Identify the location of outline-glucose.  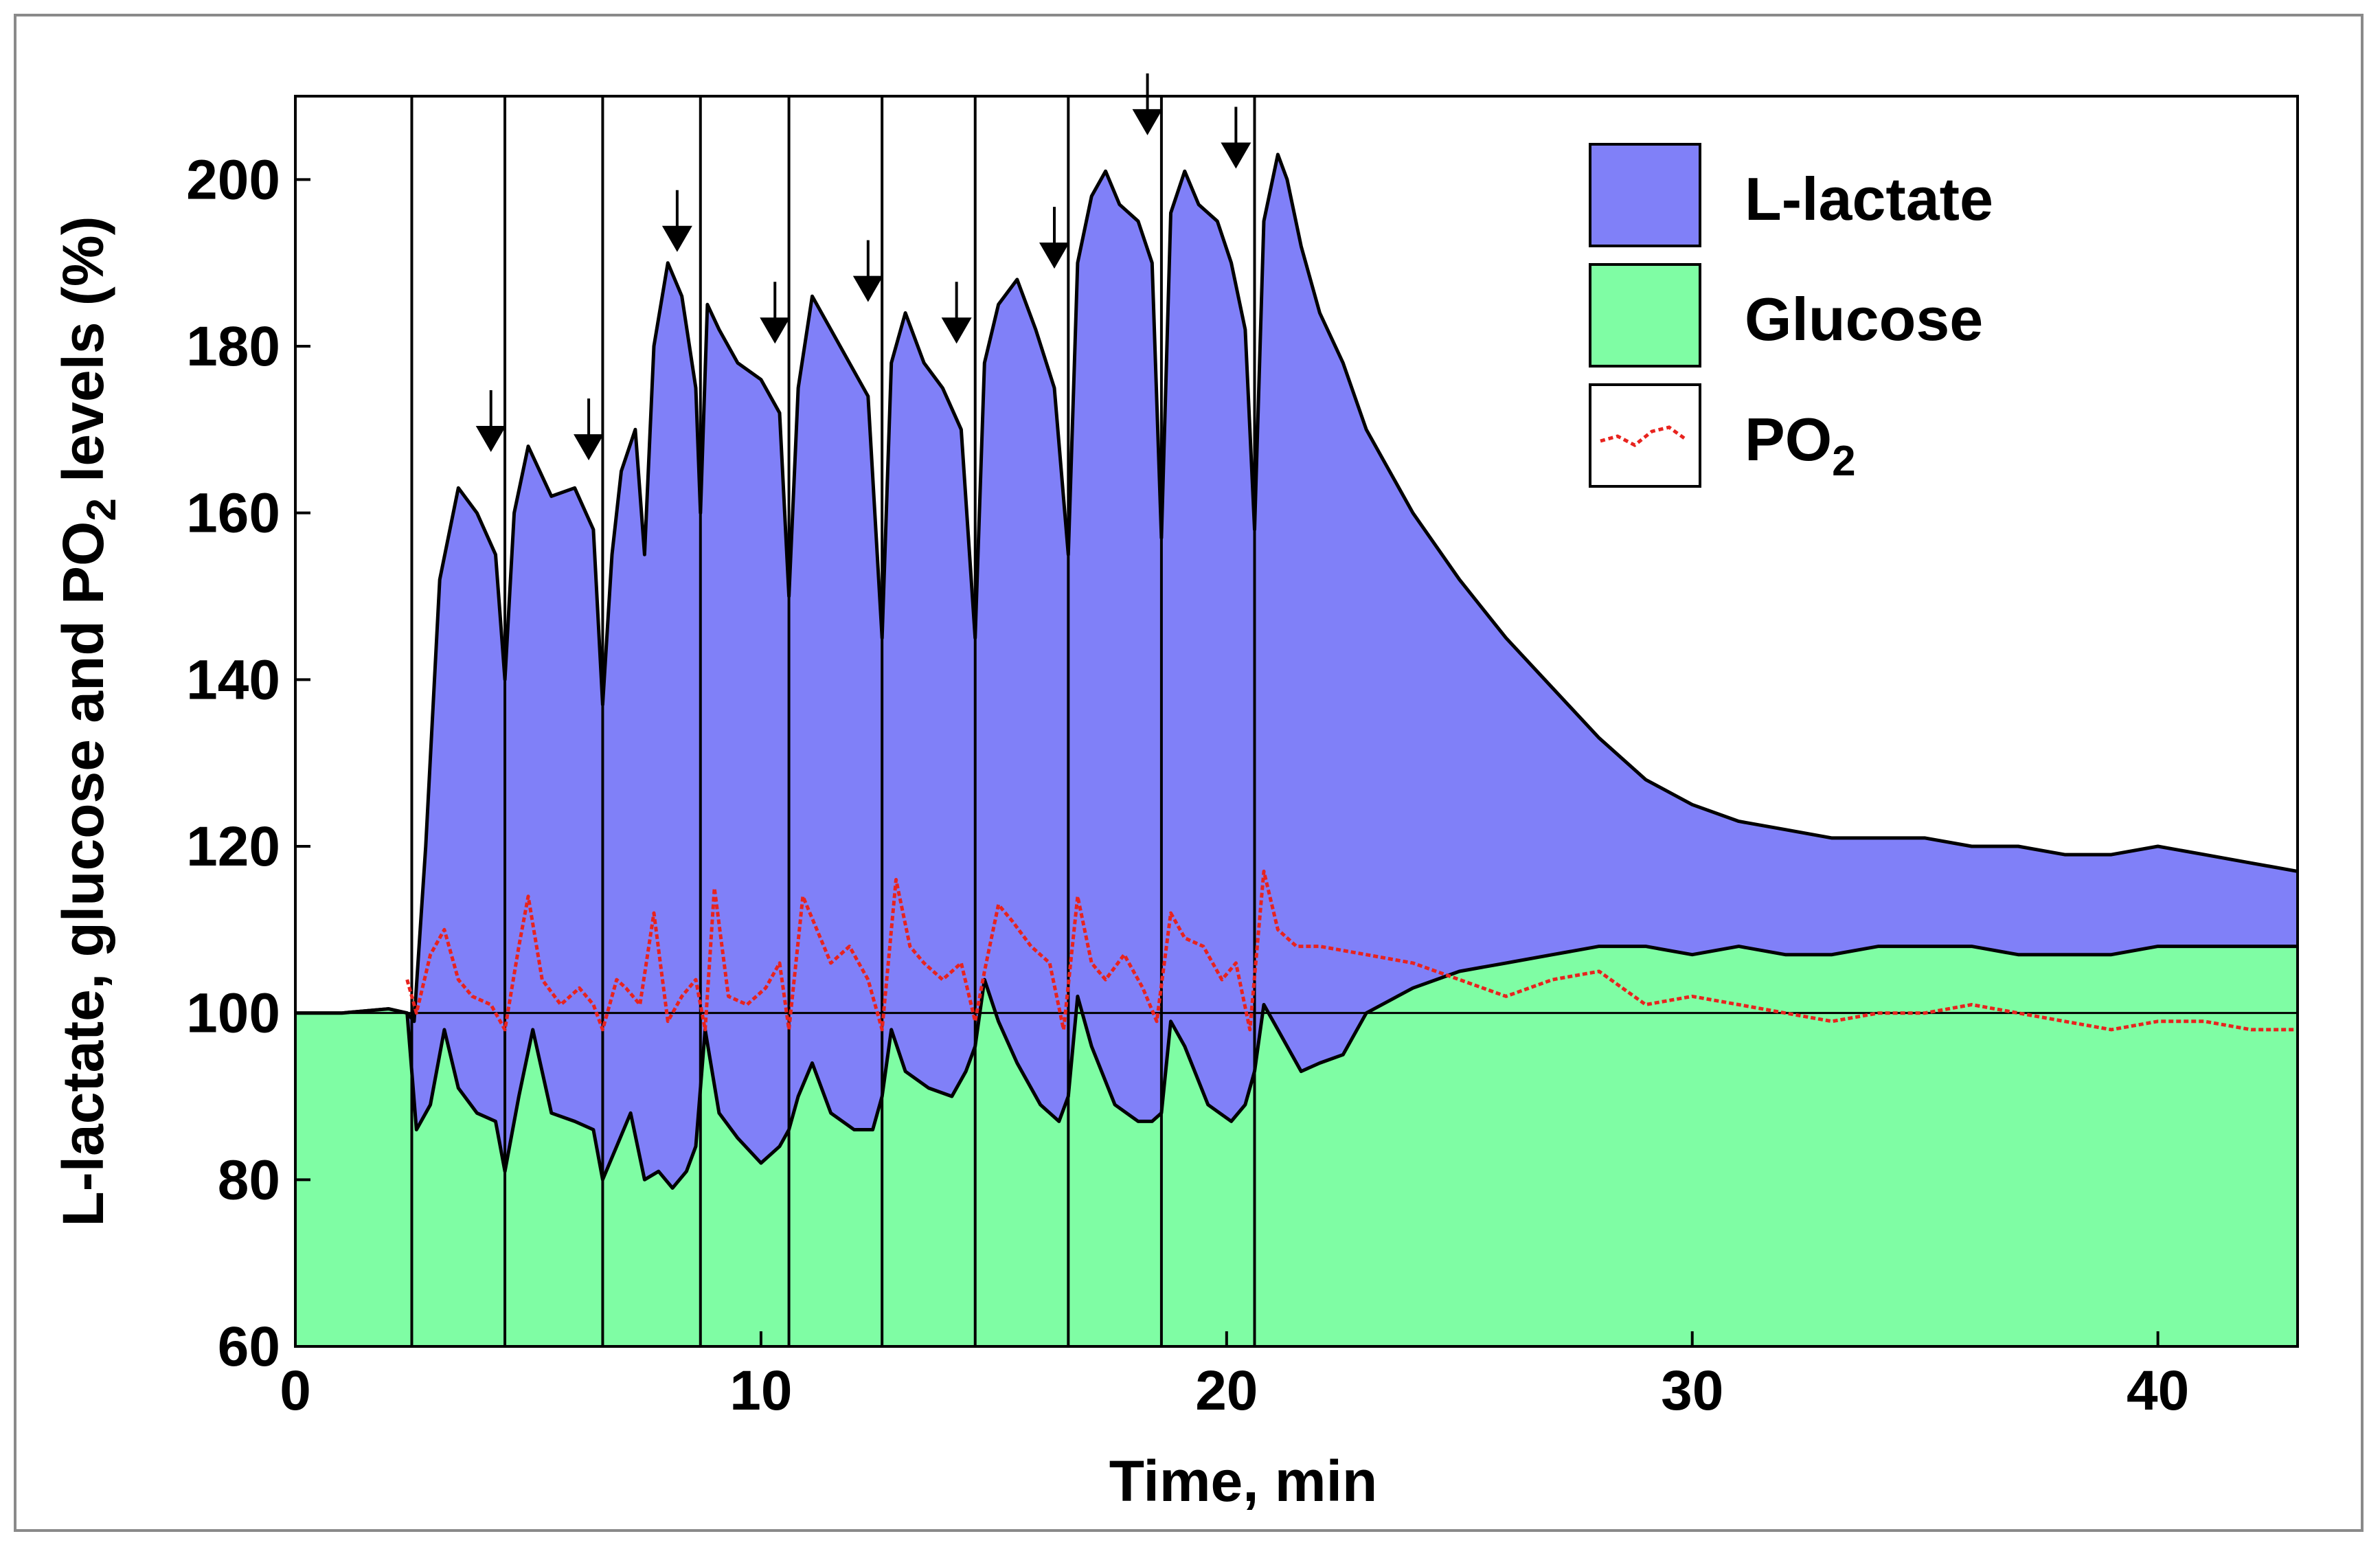
(1296, 1067).